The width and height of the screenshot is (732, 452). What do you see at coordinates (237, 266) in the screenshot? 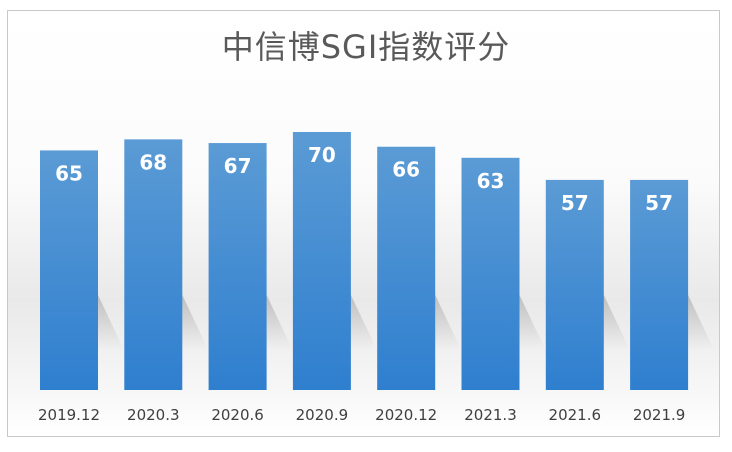
I see `bar-2020.6` at bounding box center [237, 266].